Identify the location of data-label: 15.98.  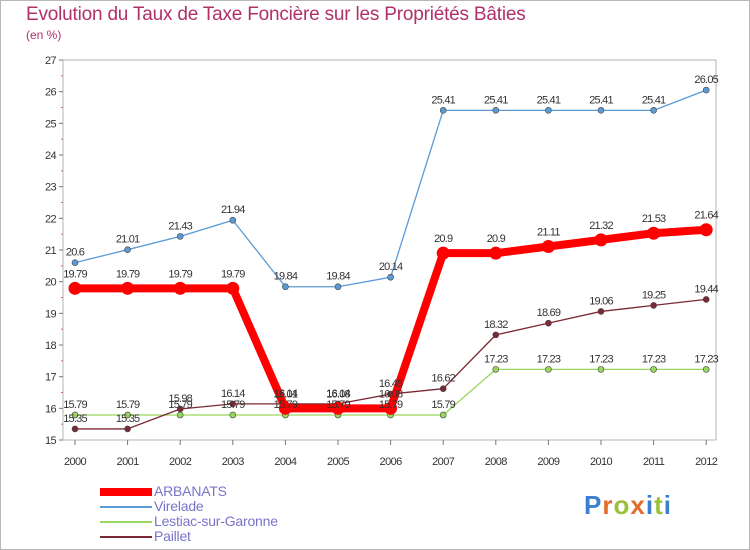
(180, 399).